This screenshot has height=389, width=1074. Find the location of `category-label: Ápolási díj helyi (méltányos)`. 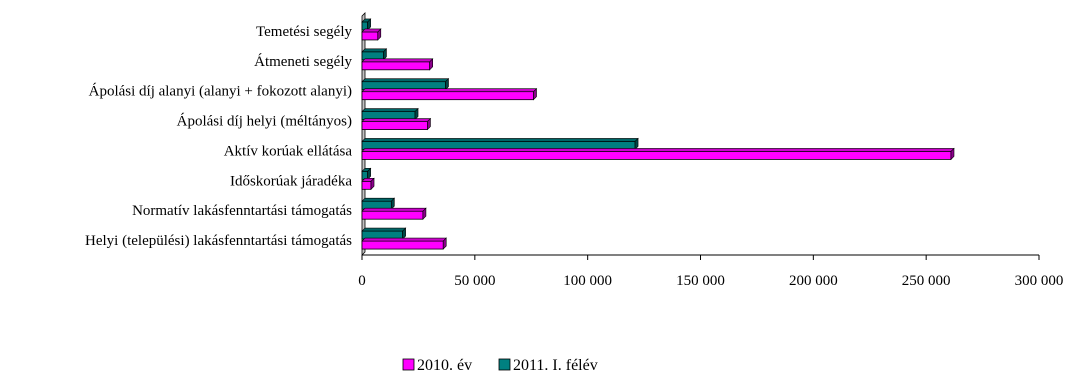

category-label: Ápolási díj helyi (méltányos) is located at coordinates (264, 121).